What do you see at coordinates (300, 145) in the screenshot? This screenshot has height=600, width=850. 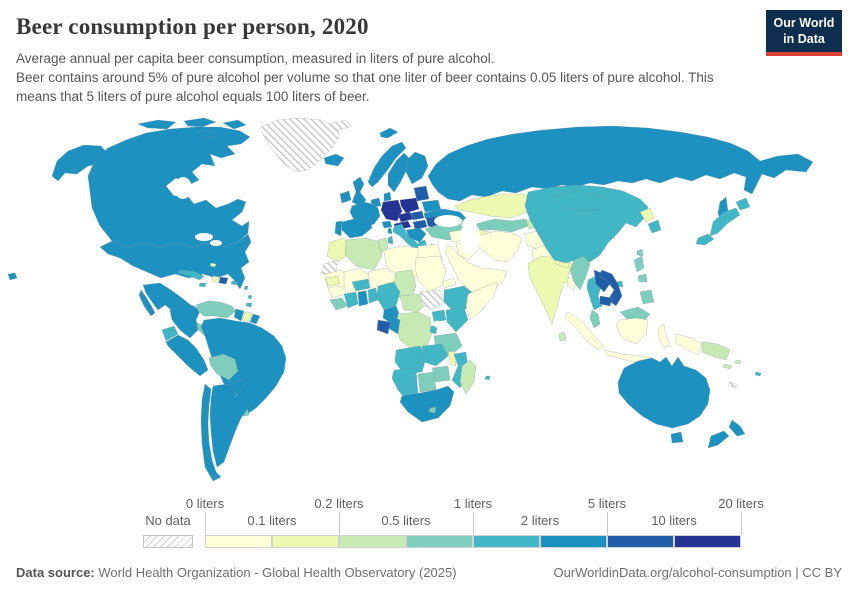 I see `country-greenland` at bounding box center [300, 145].